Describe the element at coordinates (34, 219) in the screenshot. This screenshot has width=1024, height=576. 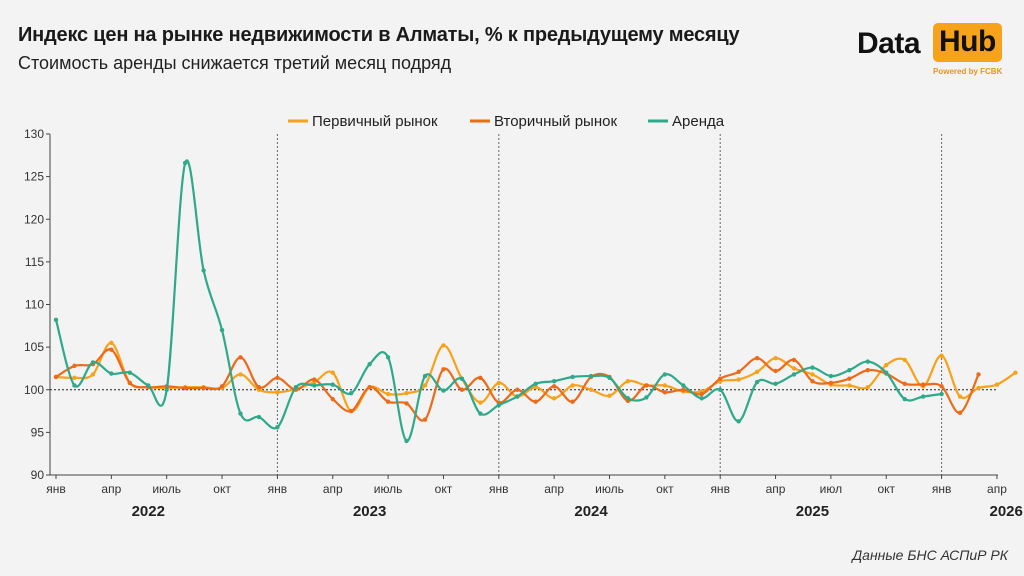
I see `y-tick-label: 120` at that location.